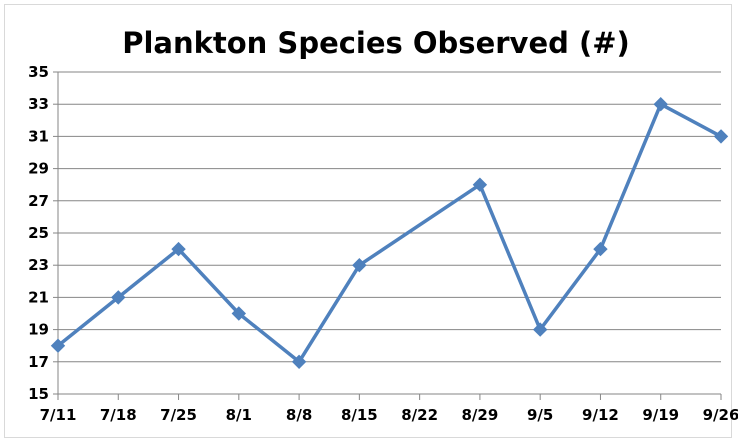  What do you see at coordinates (38, 104) in the screenshot?
I see `y-tick-label: 33` at bounding box center [38, 104].